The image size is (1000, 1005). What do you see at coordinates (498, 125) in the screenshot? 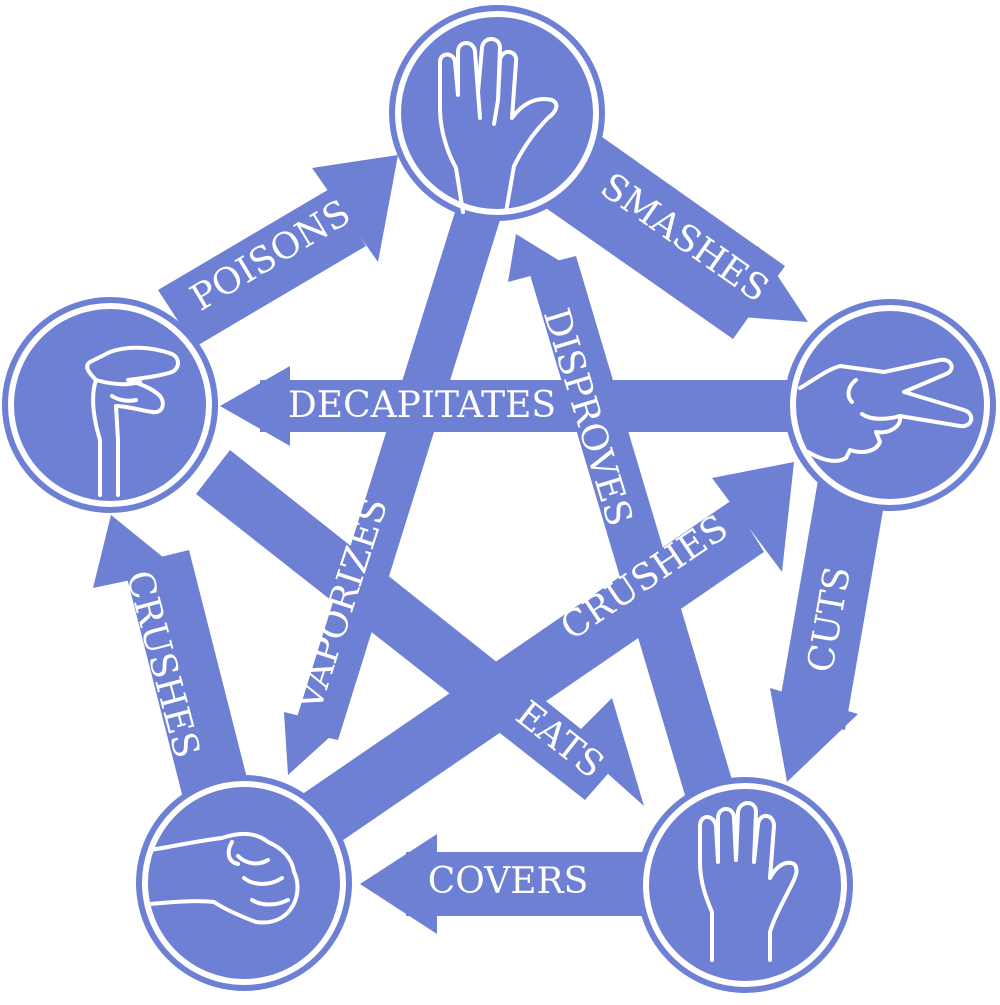
I see `spock-hand-icon` at bounding box center [498, 125].